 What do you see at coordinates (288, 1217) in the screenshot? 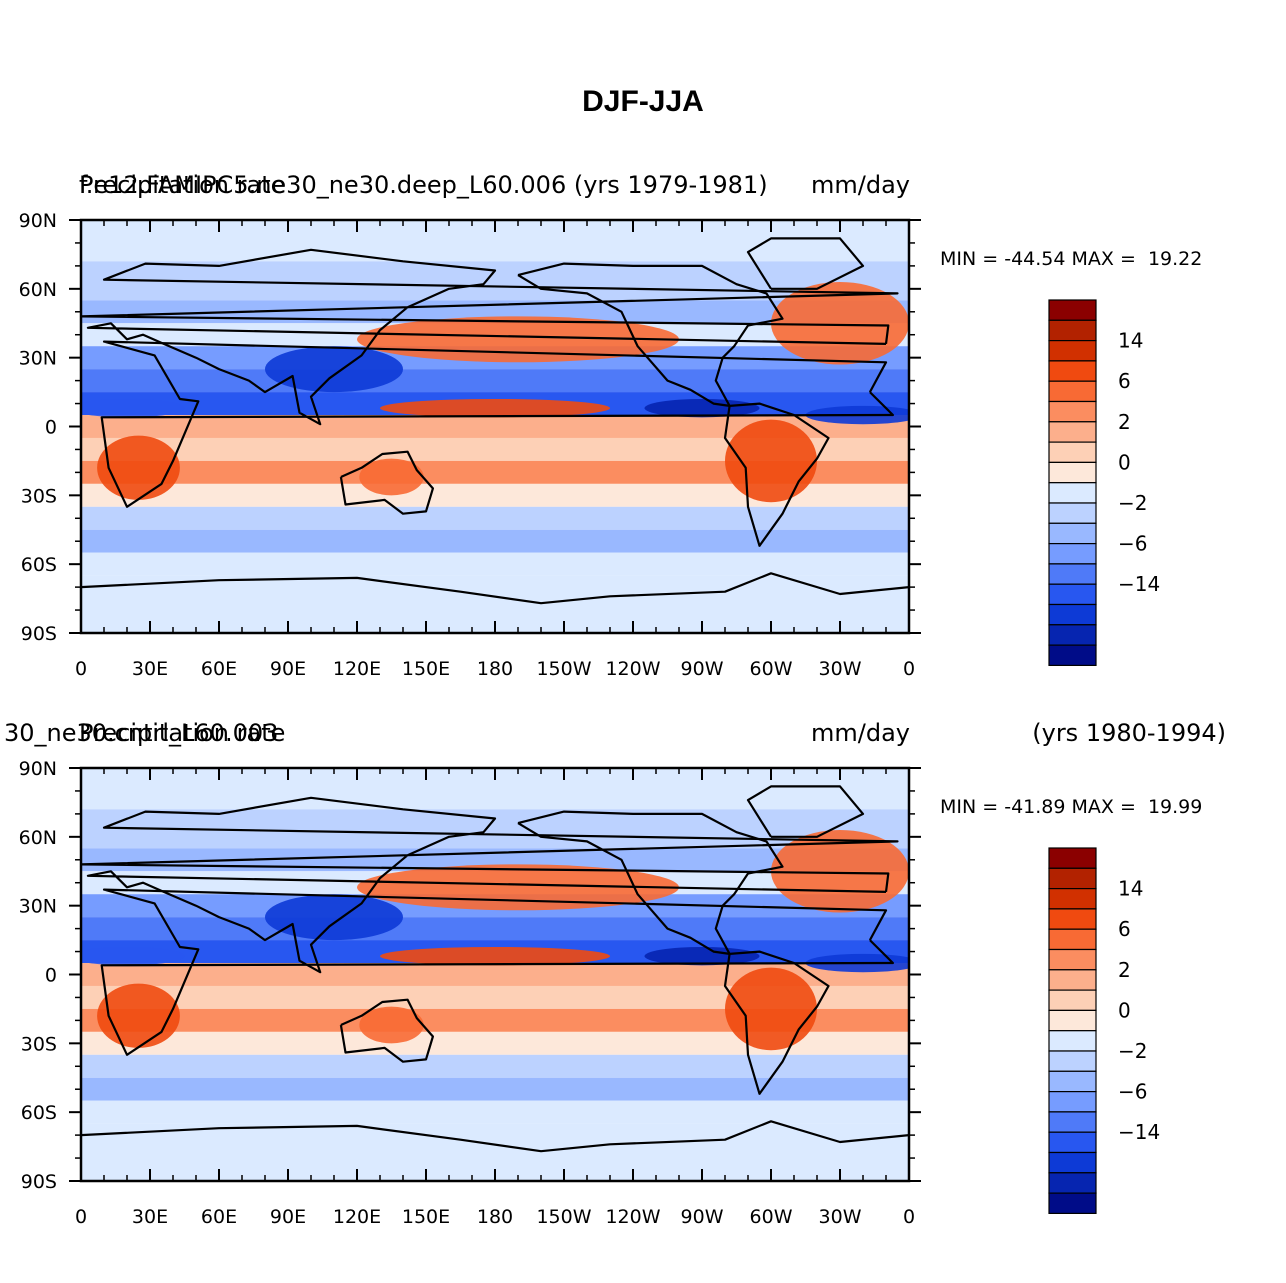
I see `x-tick-label: 90E` at bounding box center [288, 1217].